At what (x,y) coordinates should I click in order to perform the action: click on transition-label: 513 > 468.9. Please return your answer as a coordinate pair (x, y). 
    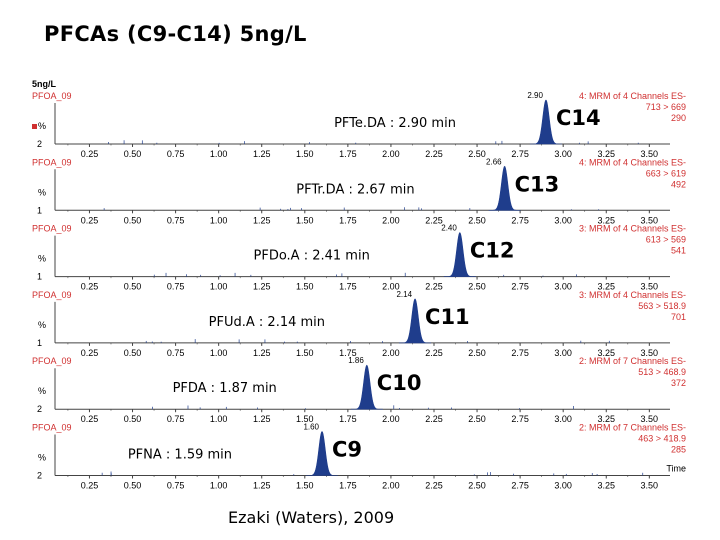
    Looking at the image, I should click on (662, 372).